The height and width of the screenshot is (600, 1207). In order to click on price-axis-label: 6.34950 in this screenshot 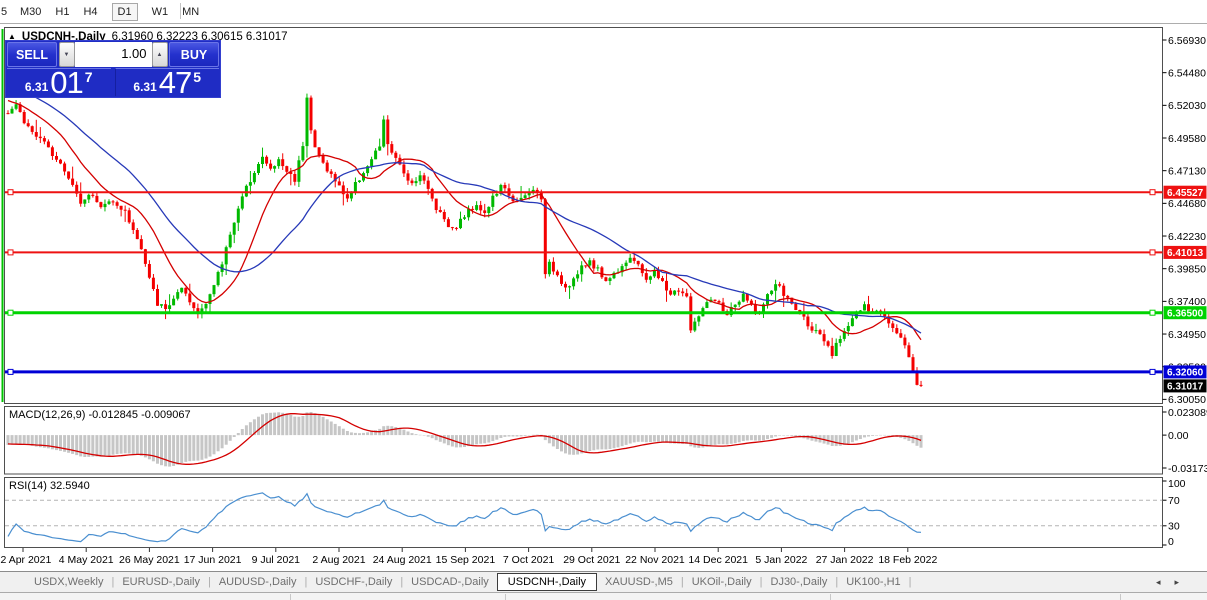, I will do `click(1187, 335)`.